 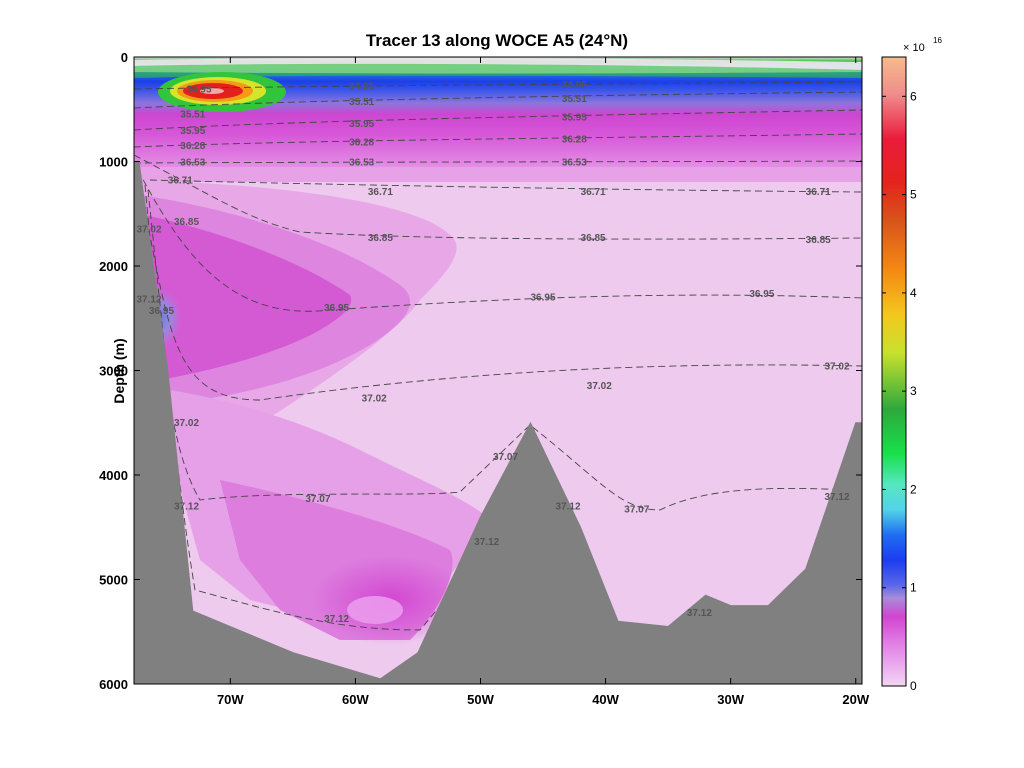 I want to click on colorbar-tick-label: 2, so click(x=913, y=489).